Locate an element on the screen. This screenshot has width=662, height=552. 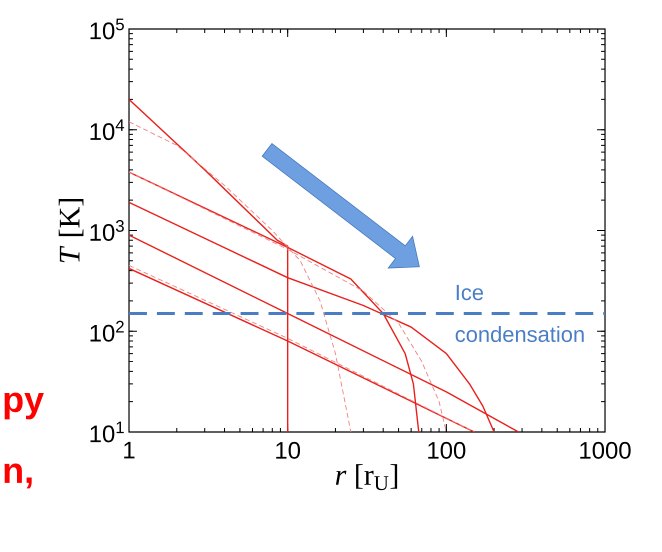
text: py is located at coordinates (24, 406).